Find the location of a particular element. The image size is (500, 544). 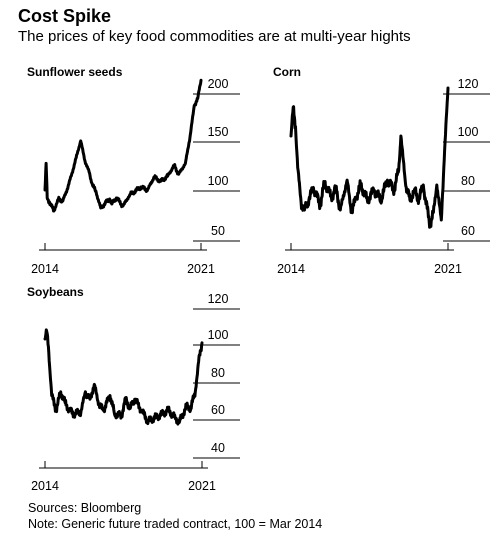

panel-title-corn: Corn is located at coordinates (287, 72).